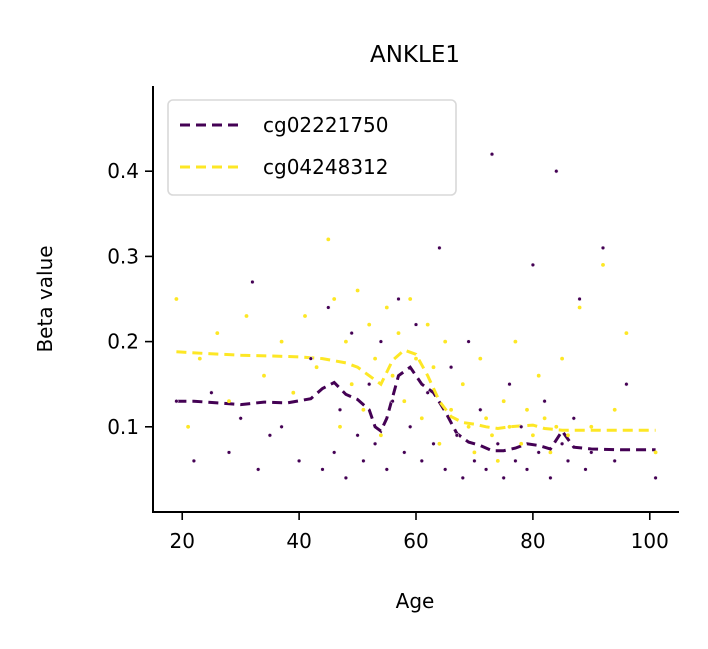  What do you see at coordinates (123, 171) in the screenshot?
I see `y-tick-label-0.4: 0.4` at bounding box center [123, 171].